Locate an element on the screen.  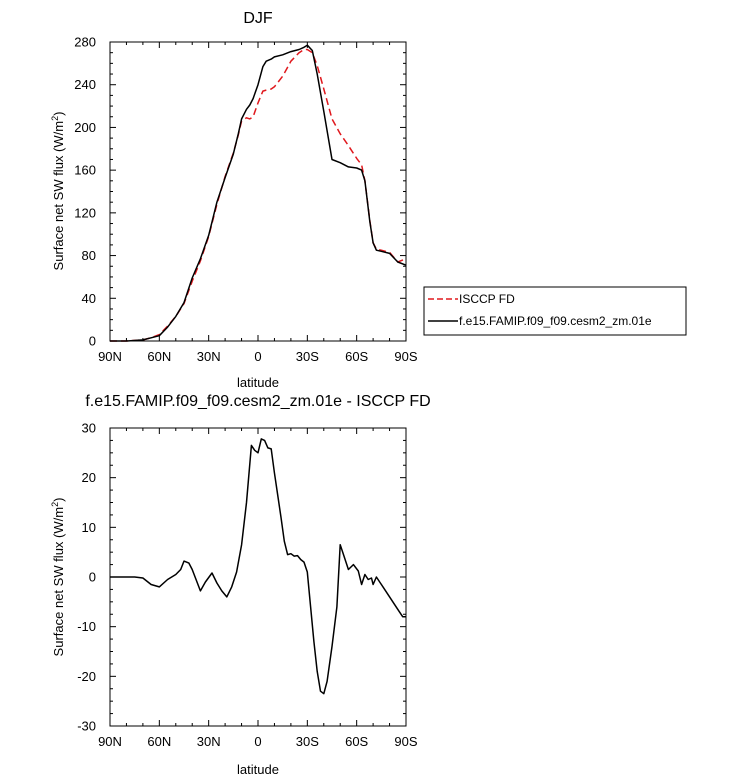
bottom-x-axis-label: latitude is located at coordinates (258, 769).